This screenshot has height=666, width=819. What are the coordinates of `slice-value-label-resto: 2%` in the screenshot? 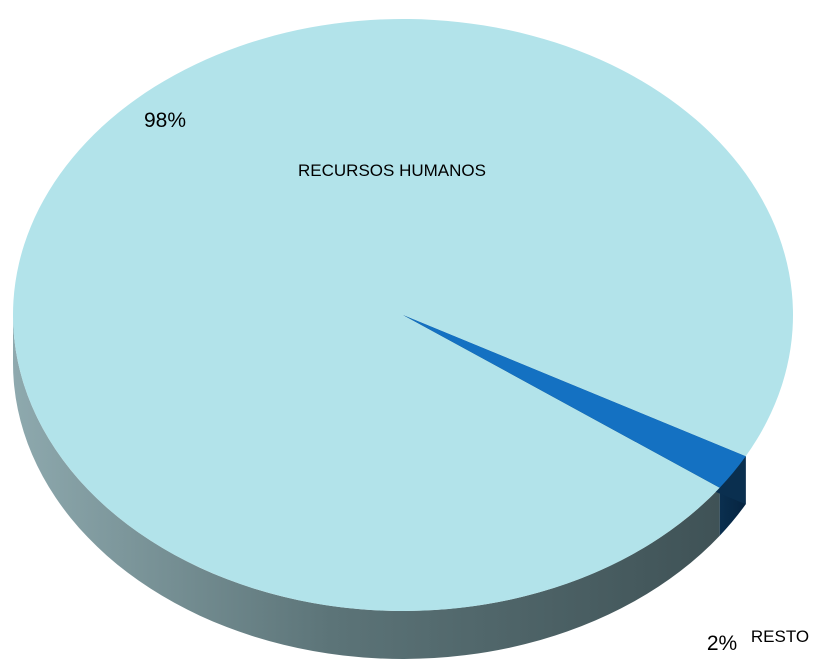 It's located at (722, 643).